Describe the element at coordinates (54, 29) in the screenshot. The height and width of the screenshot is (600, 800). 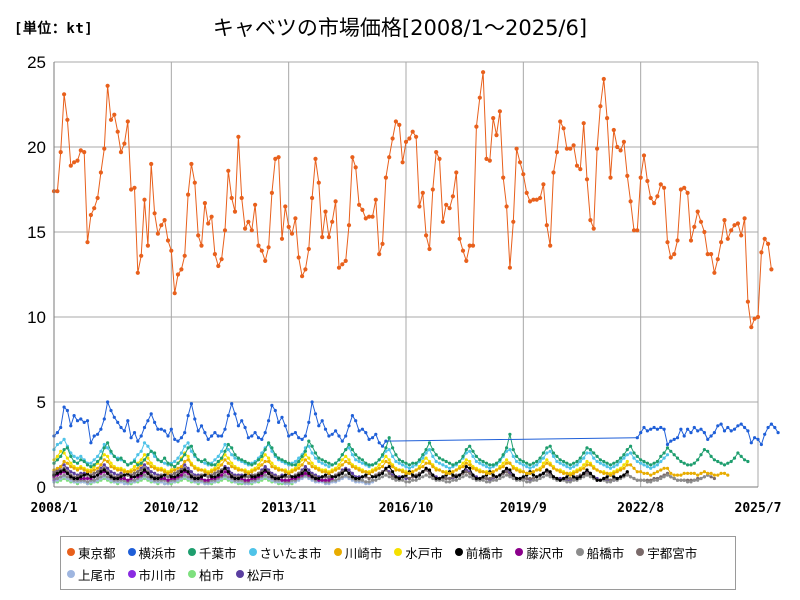
I see `unit-label: [単位：kt]` at that location.